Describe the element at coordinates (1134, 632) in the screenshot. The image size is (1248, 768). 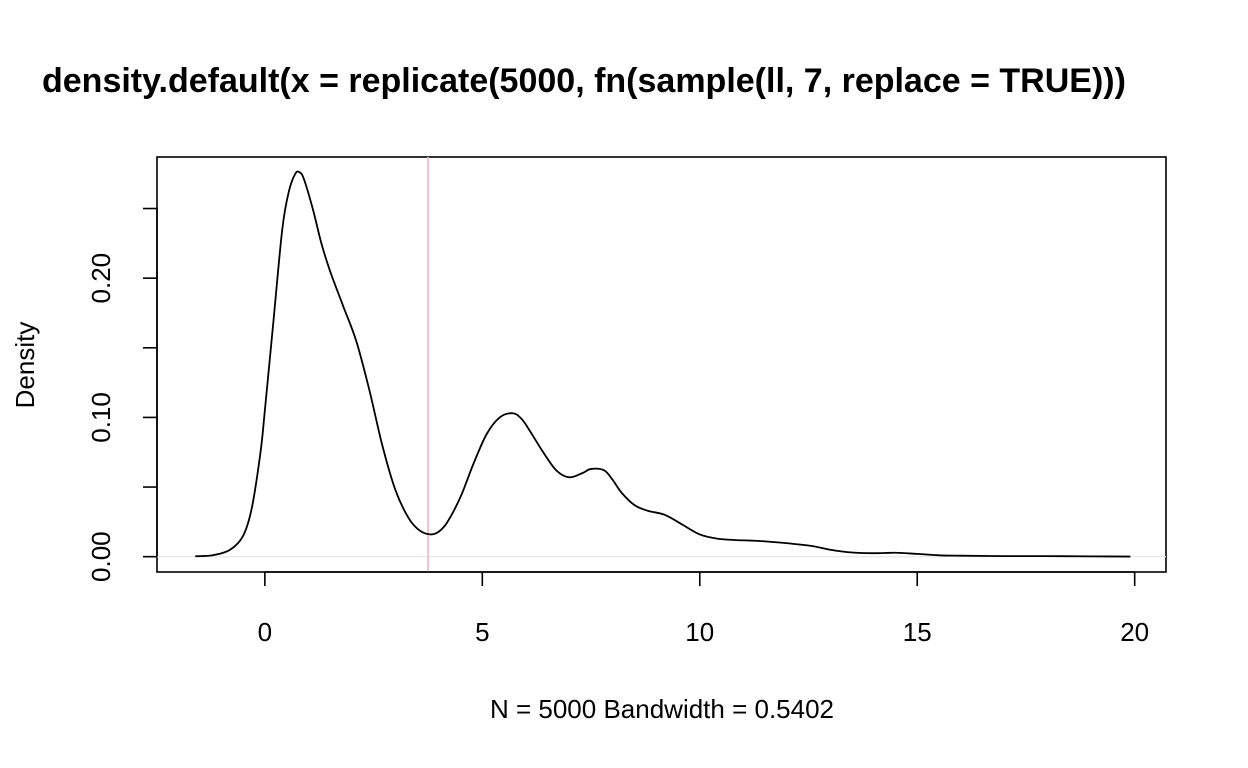
I see `x-tick-label: 20` at that location.